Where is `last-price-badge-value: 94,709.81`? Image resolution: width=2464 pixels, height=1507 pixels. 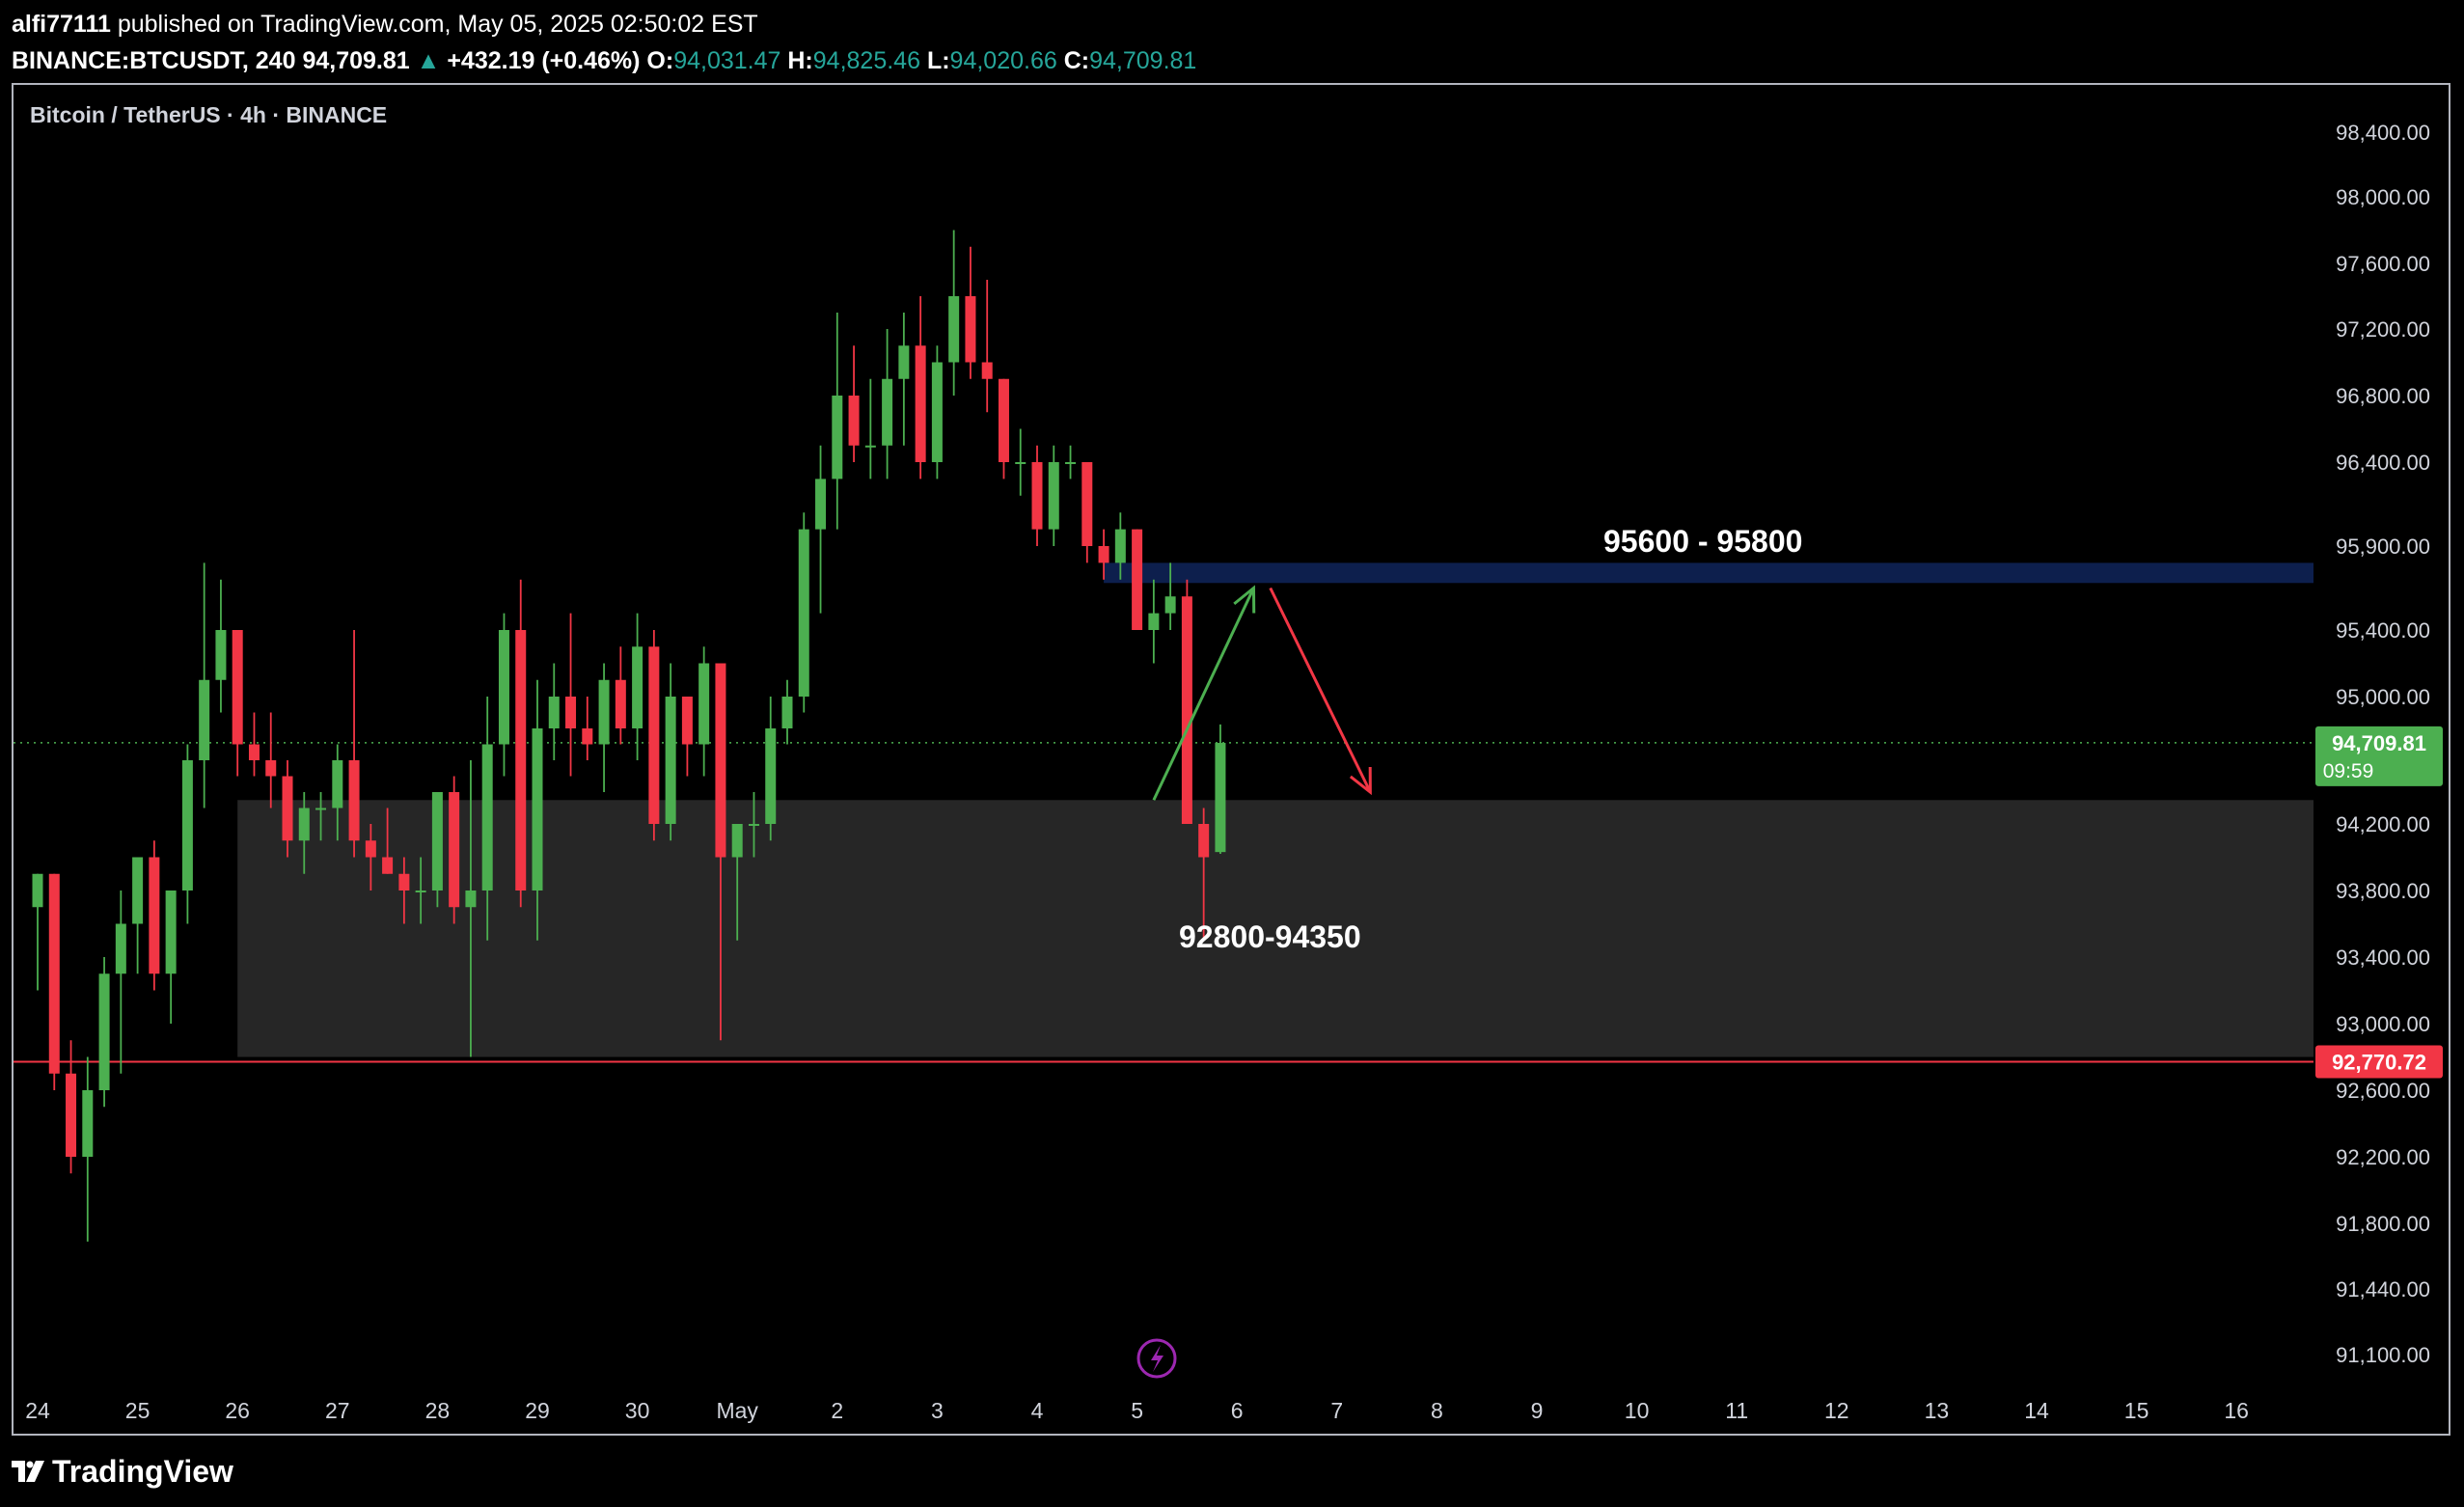 last-price-badge-value: 94,709.81 is located at coordinates (2379, 743).